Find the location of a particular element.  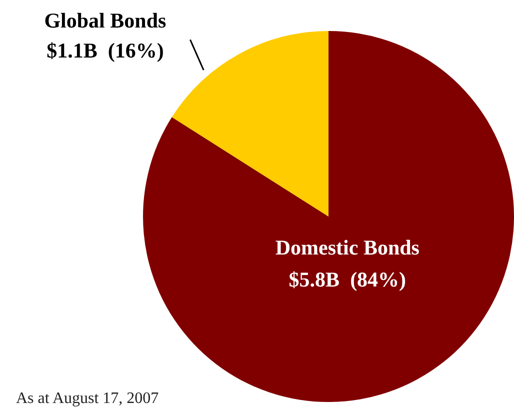

data-label: $1.1B (16%) is located at coordinates (105, 50).